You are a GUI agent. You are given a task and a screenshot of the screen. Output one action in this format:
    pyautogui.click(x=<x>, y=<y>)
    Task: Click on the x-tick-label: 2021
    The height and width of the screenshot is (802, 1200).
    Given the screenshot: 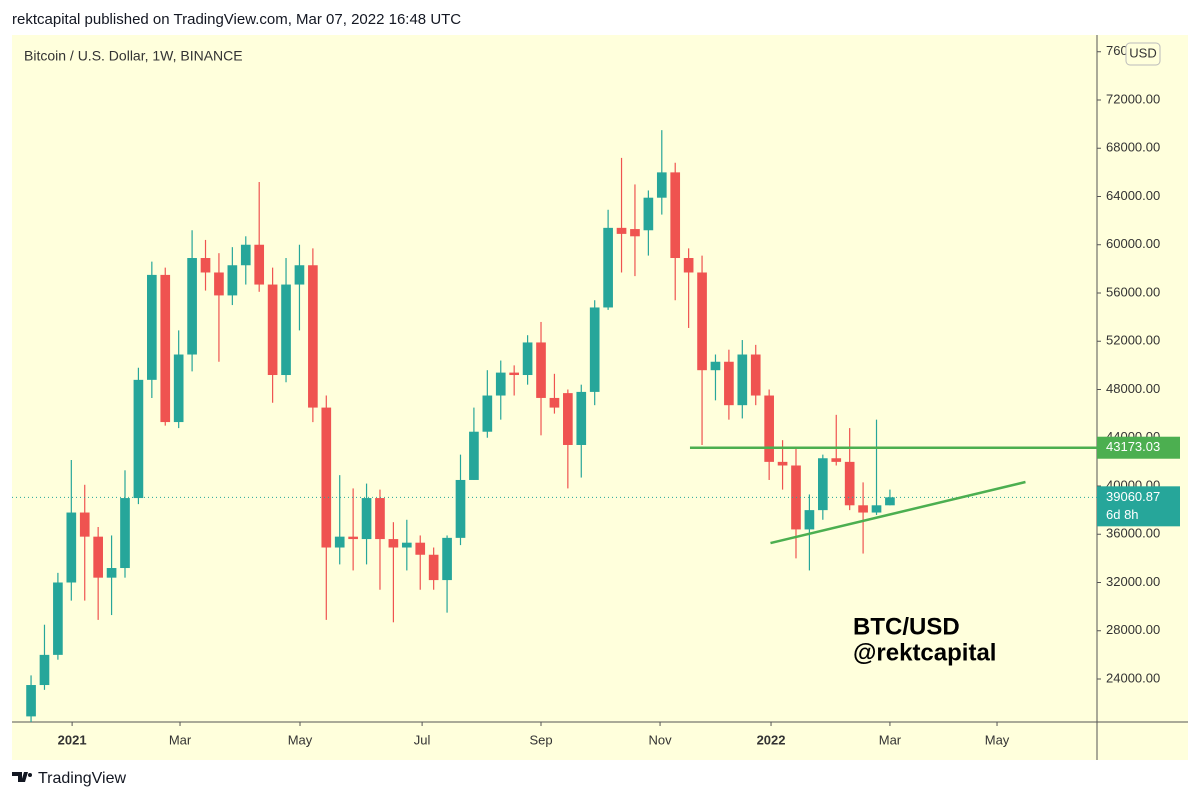 What is the action you would take?
    pyautogui.click(x=72, y=739)
    